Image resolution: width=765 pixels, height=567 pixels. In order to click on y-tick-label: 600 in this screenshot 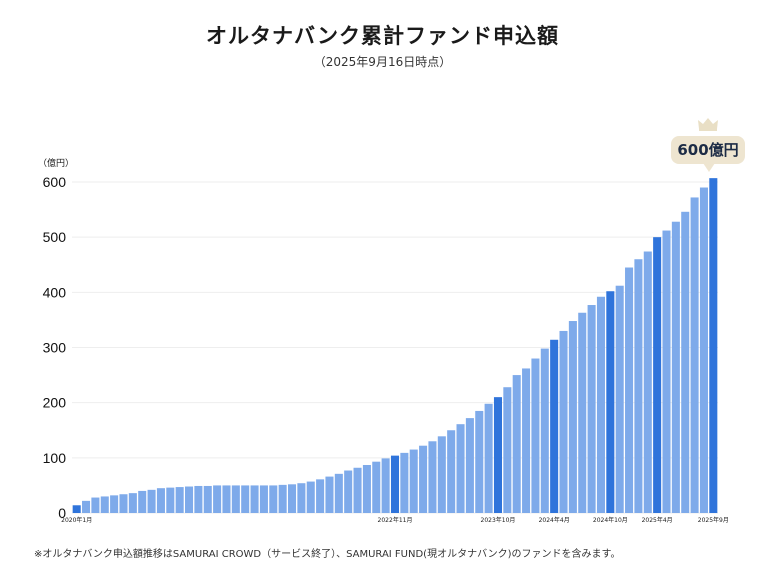, I will do `click(55, 182)`.